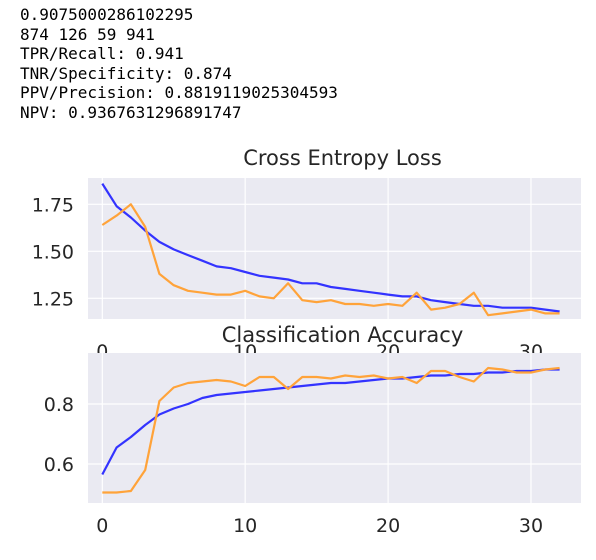 The width and height of the screenshot is (596, 560). What do you see at coordinates (126, 73) in the screenshot?
I see `output-line-specificity: TNR/Specificity: 0.874` at bounding box center [126, 73].